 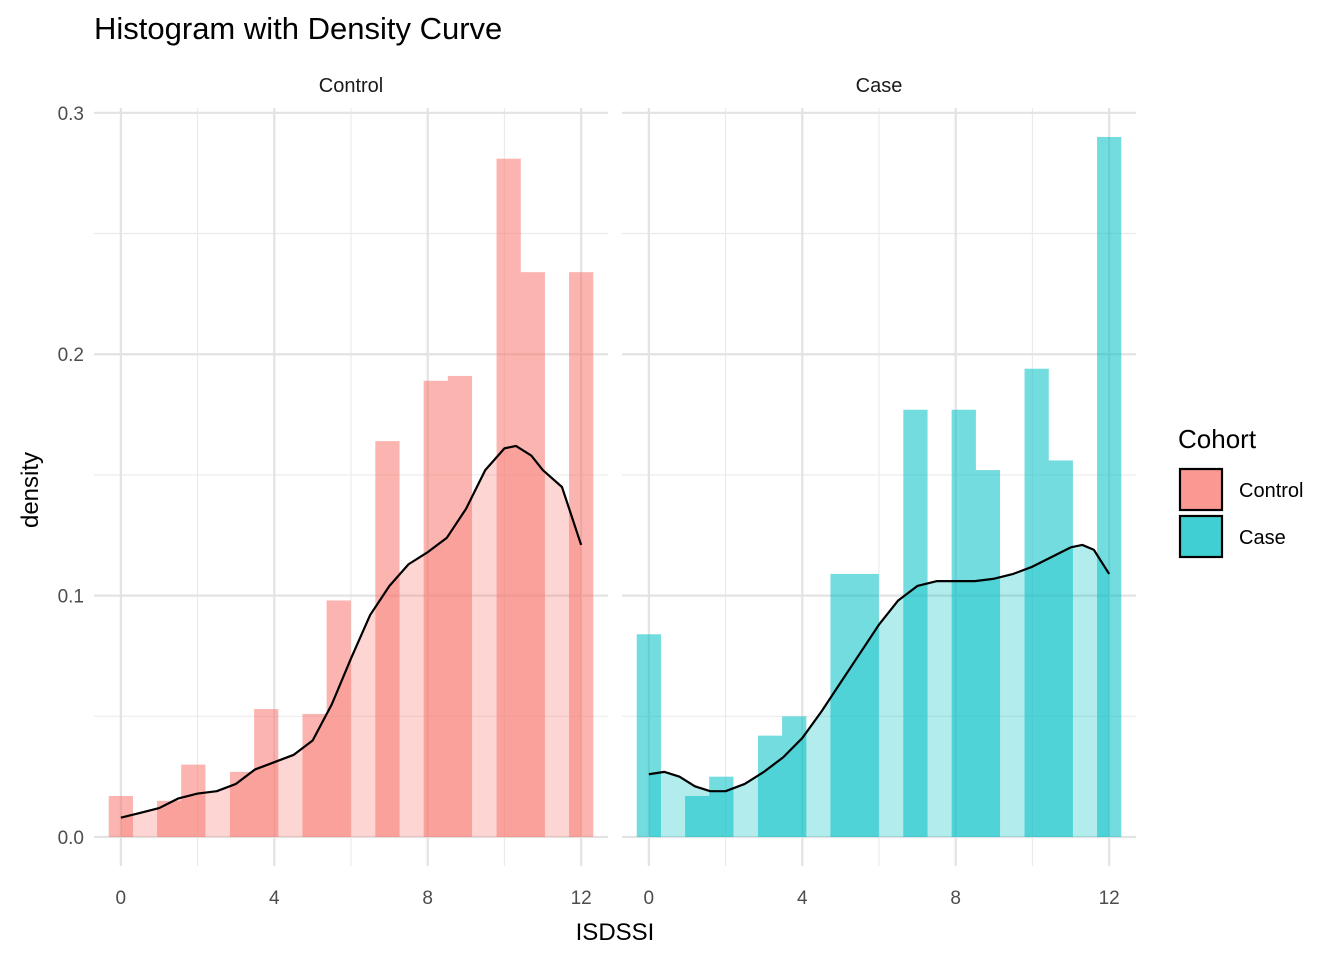 What do you see at coordinates (351, 86) in the screenshot?
I see `strip-label-control: Control` at bounding box center [351, 86].